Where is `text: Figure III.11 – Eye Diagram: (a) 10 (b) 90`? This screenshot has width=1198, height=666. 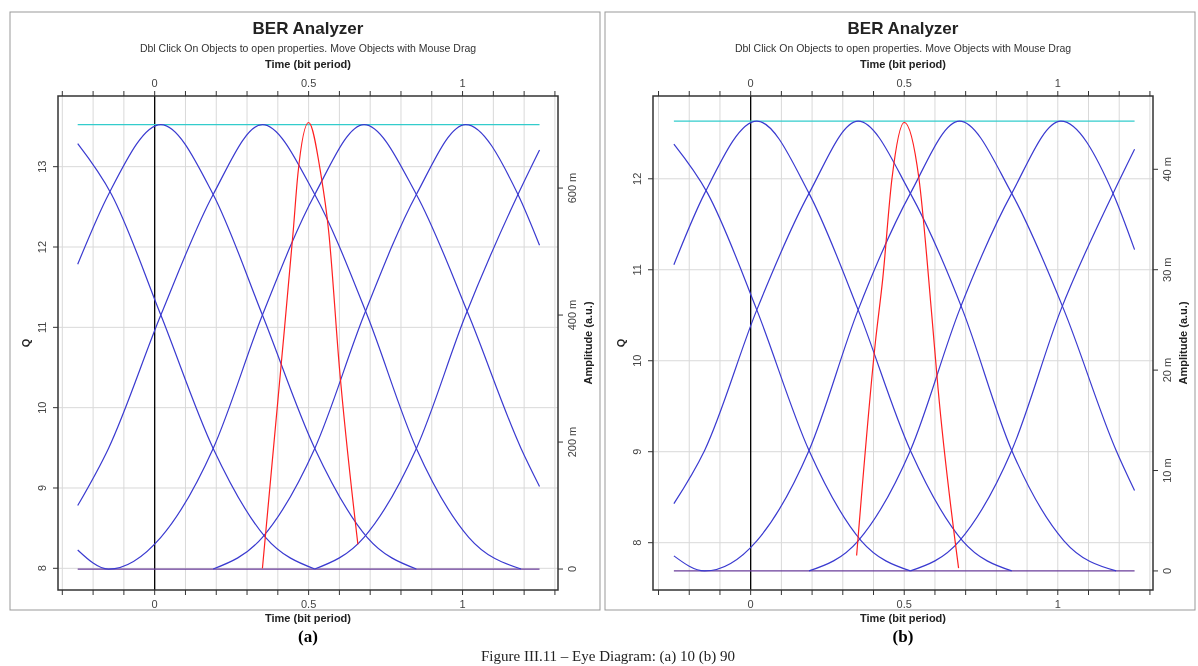
text: Figure III.11 – Eye Diagram: (a) 10 (b) 90 is located at coordinates (608, 656).